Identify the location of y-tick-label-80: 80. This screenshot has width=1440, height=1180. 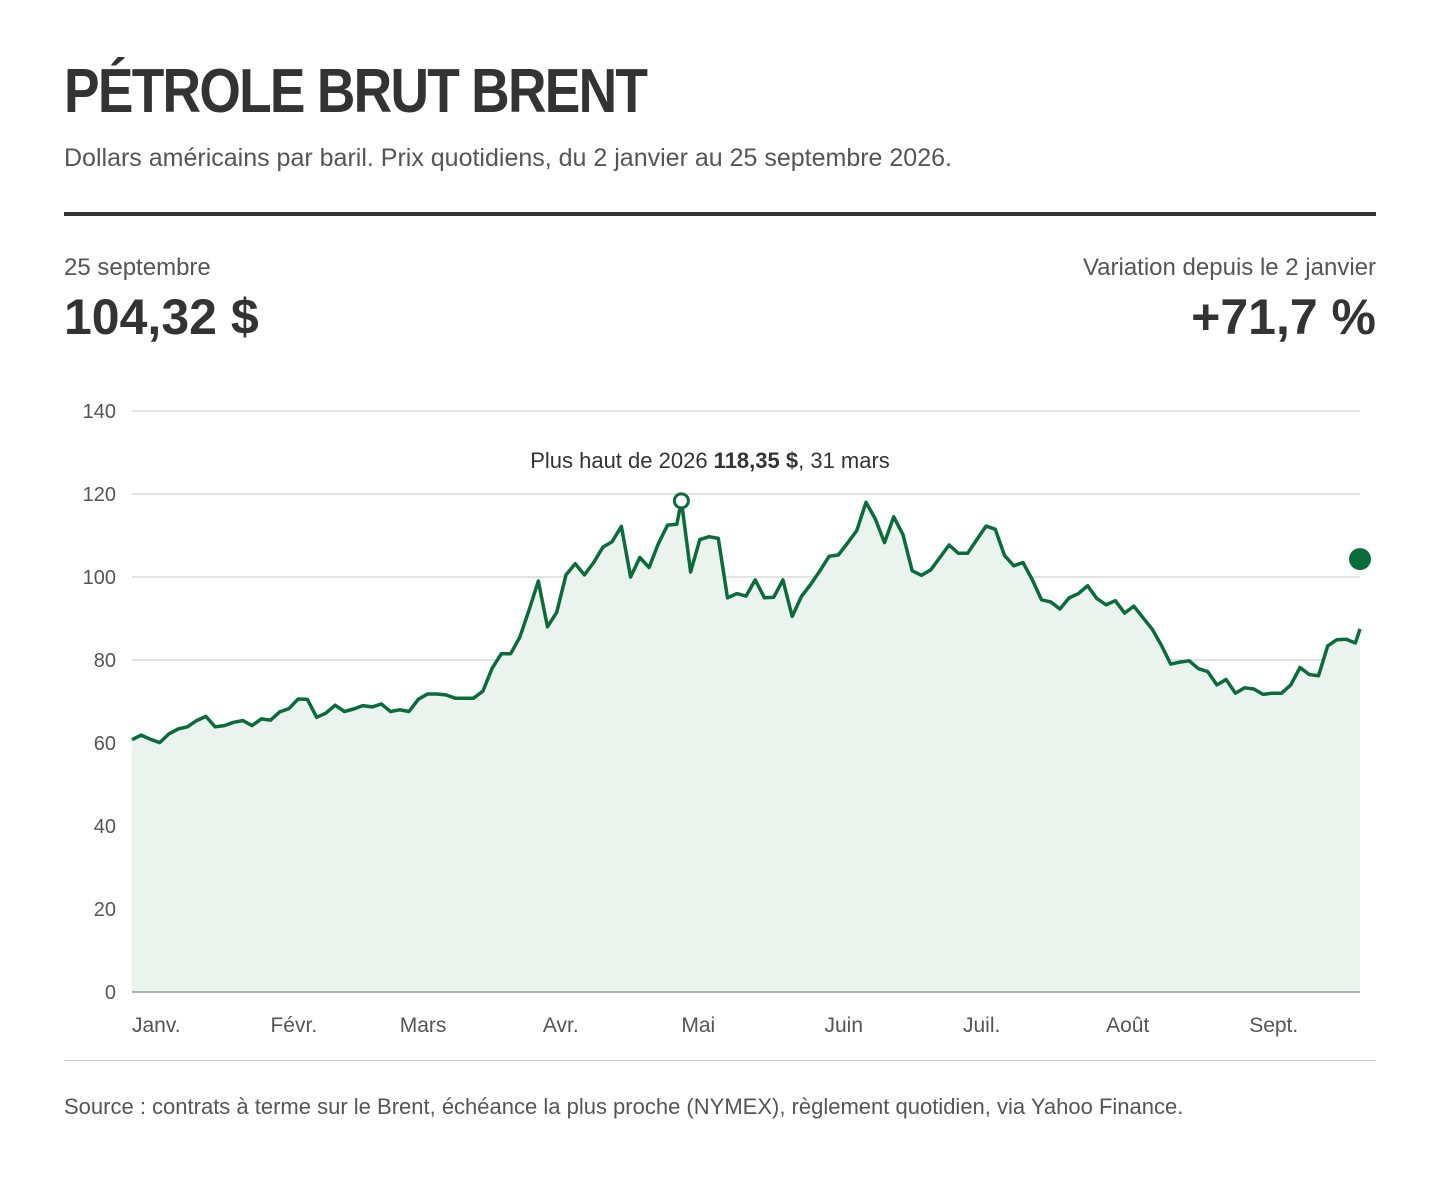
(105, 661).